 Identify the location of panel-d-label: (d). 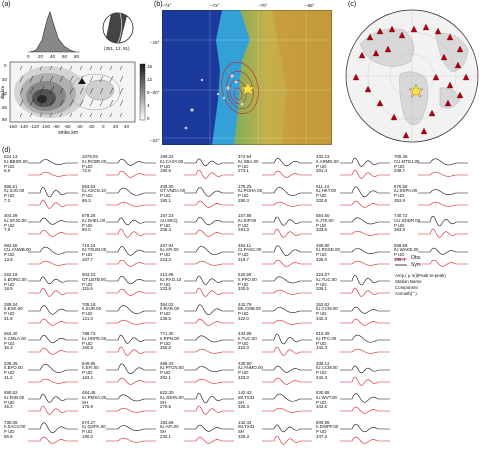
(6, 150).